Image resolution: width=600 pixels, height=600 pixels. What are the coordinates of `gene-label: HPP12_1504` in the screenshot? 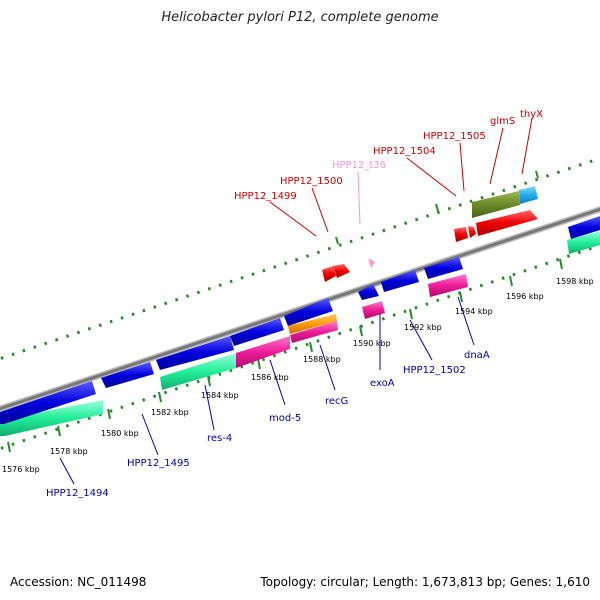 It's located at (404, 151).